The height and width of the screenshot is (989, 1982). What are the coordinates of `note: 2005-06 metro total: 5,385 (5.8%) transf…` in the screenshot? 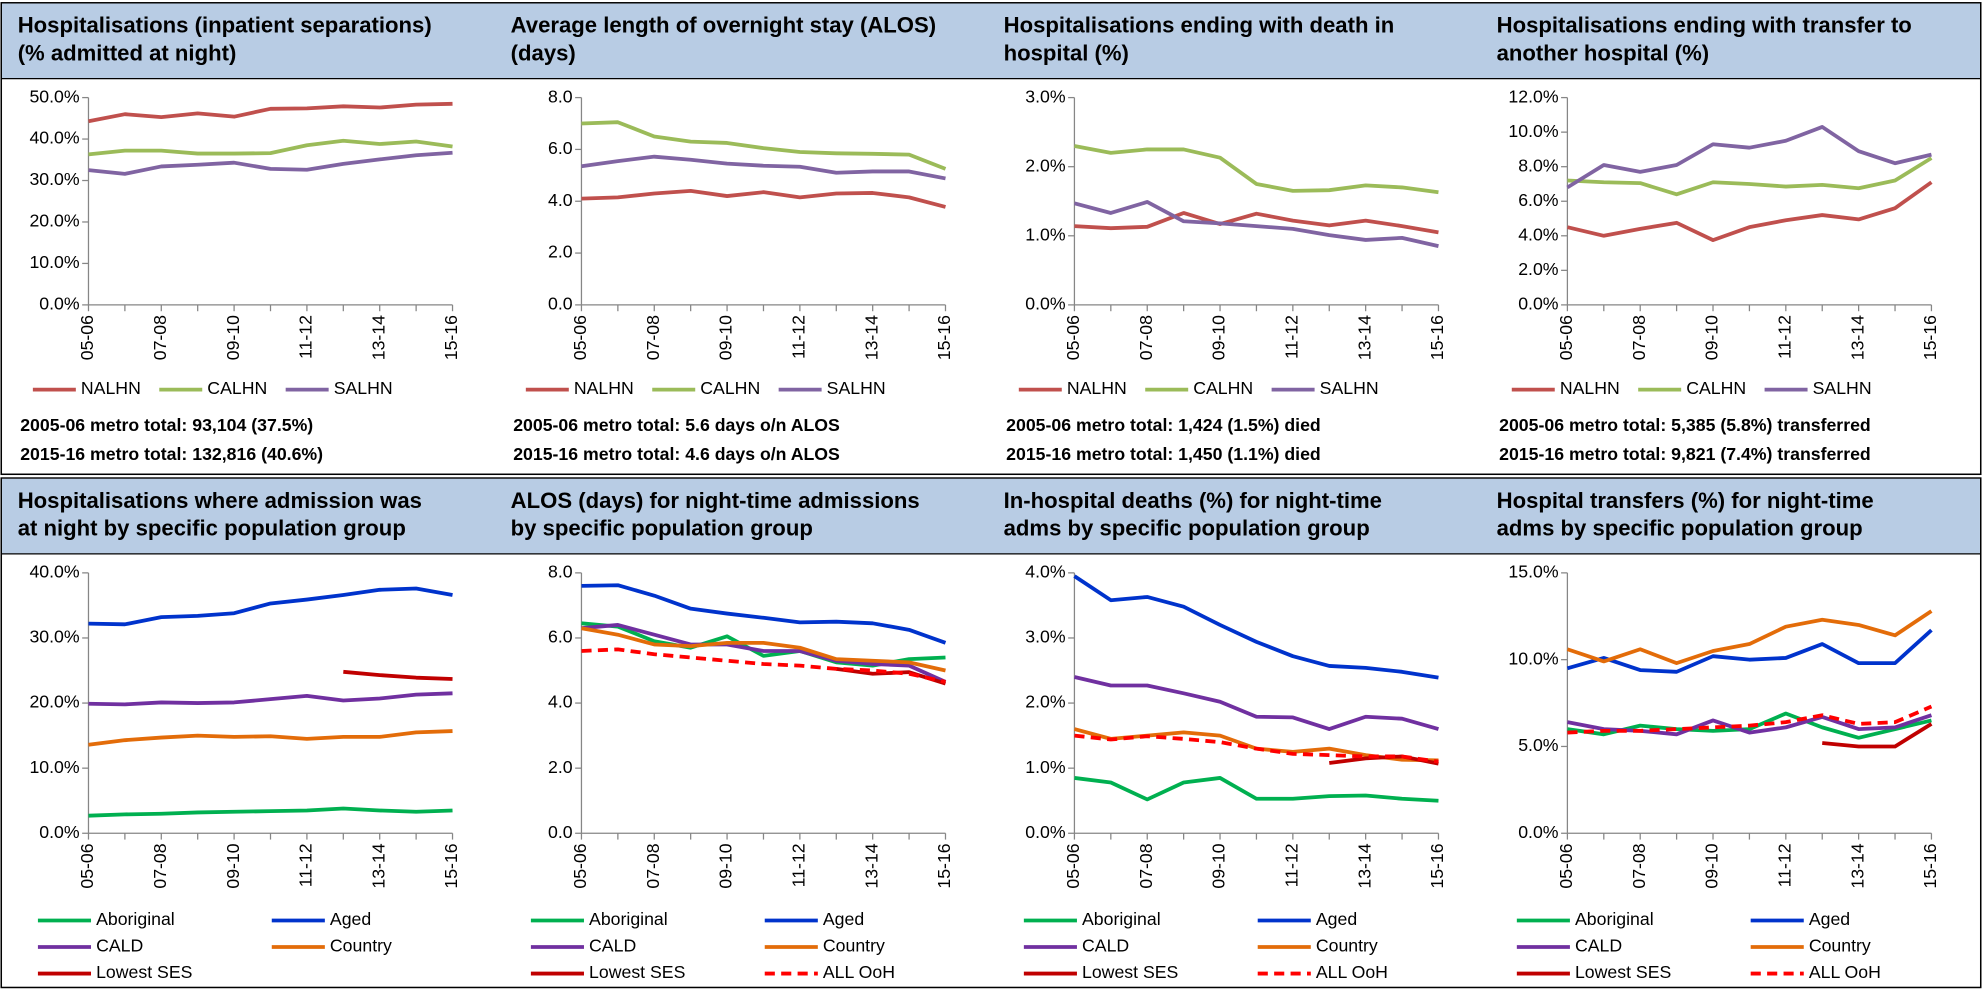 It's located at (1685, 425).